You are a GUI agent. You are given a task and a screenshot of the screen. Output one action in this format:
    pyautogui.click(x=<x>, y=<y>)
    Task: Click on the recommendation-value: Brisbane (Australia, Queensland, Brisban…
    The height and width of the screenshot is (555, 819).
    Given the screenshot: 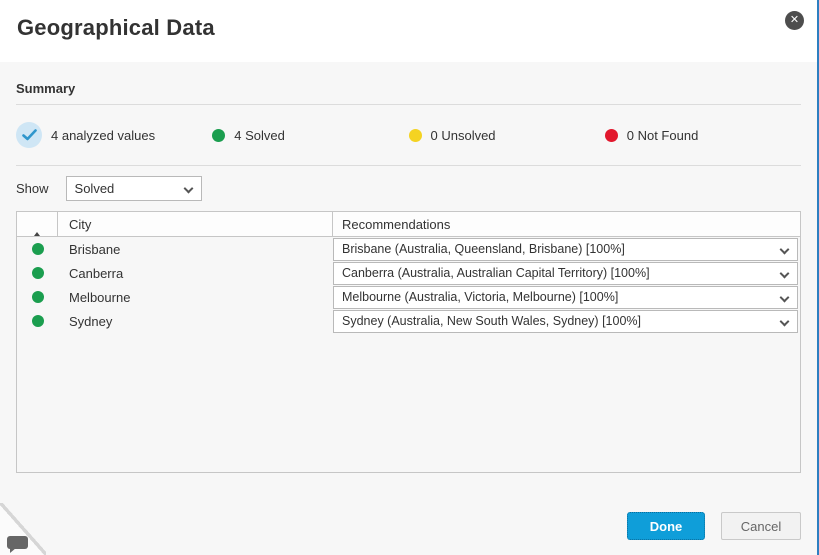 What is the action you would take?
    pyautogui.click(x=483, y=249)
    